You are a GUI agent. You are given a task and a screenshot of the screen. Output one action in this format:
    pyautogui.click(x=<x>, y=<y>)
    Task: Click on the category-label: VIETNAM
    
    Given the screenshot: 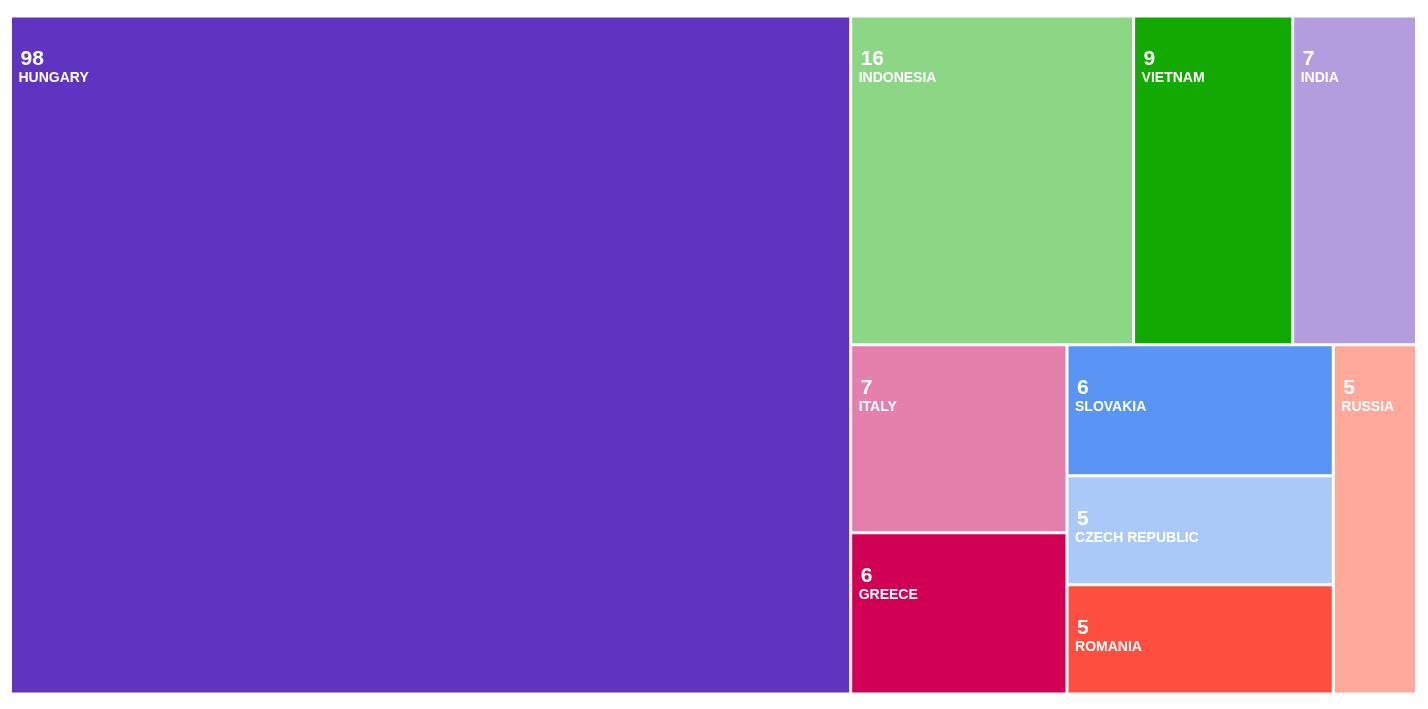 What is the action you would take?
    pyautogui.click(x=1173, y=77)
    